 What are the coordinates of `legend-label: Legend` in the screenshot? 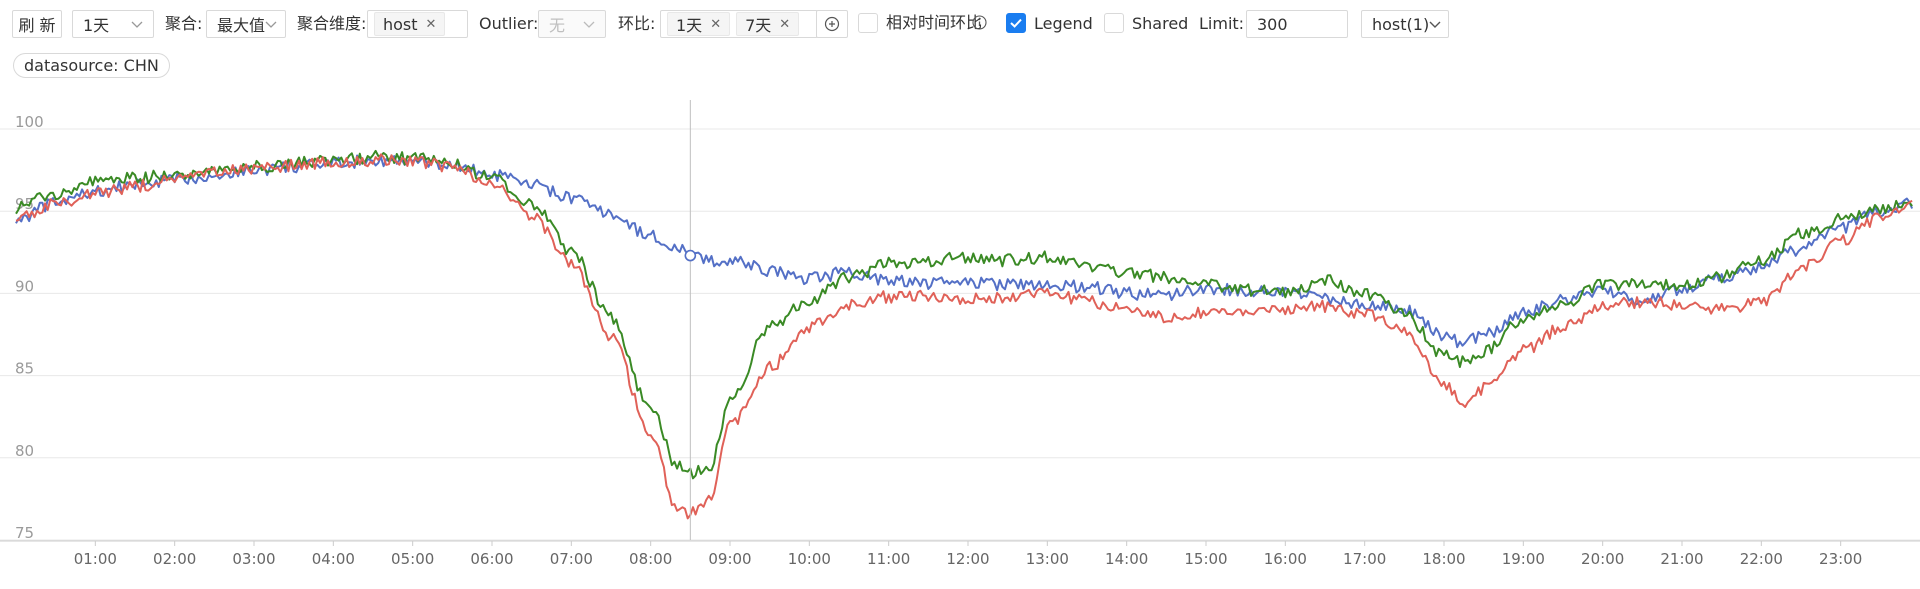 It's located at (1063, 23).